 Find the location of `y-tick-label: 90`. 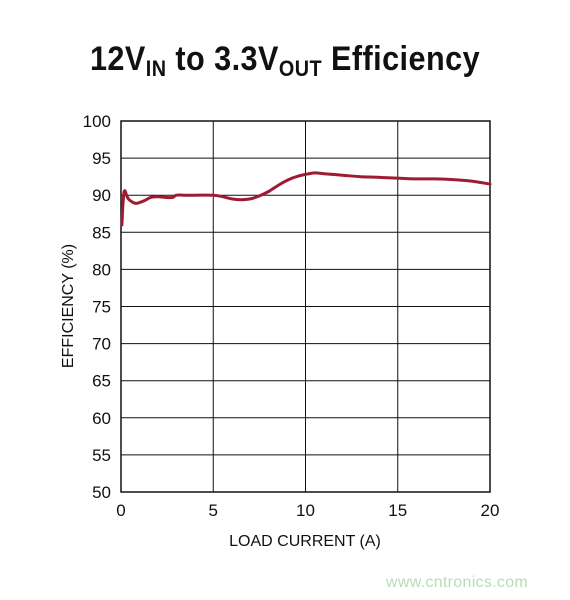

y-tick-label: 90 is located at coordinates (101, 195).